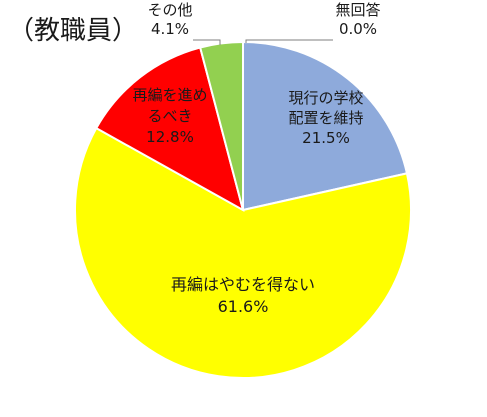  I want to click on slice-5-label: 無回答 0.0%, so click(357, 19).